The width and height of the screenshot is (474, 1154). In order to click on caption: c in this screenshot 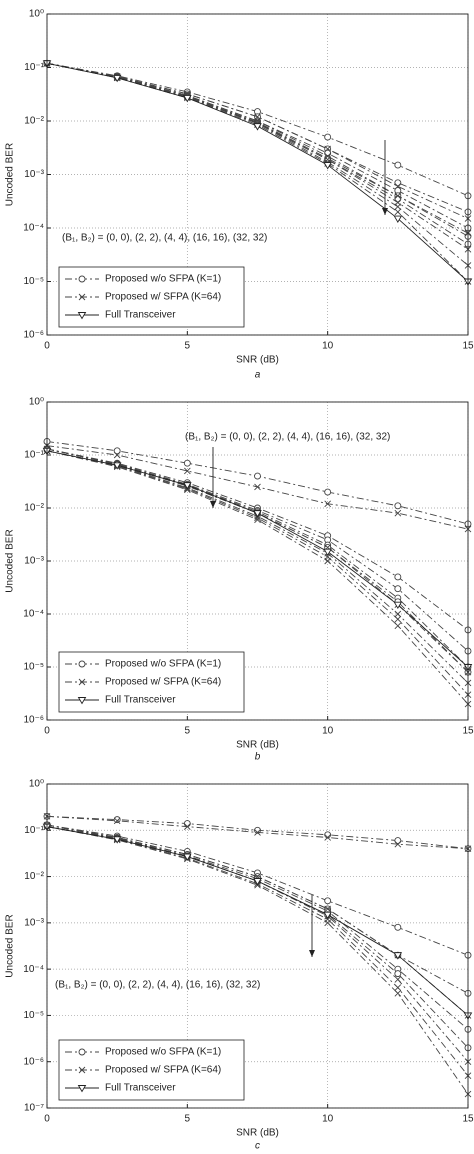, I will do `click(257, 1146)`.